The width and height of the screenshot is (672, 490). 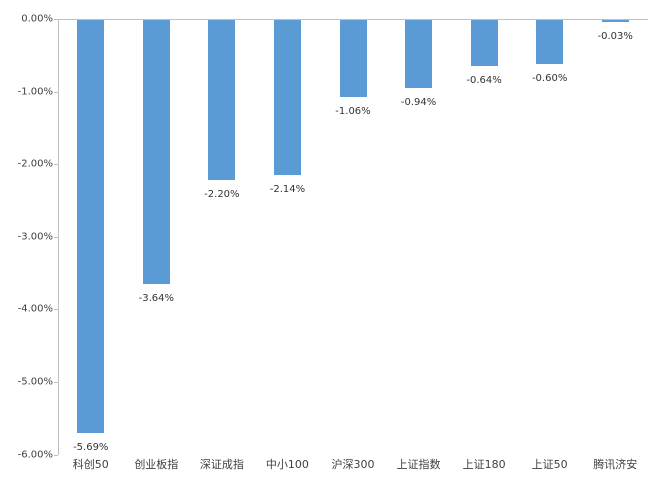 What do you see at coordinates (353, 464) in the screenshot?
I see `x-axis-category-label: 沪深300` at bounding box center [353, 464].